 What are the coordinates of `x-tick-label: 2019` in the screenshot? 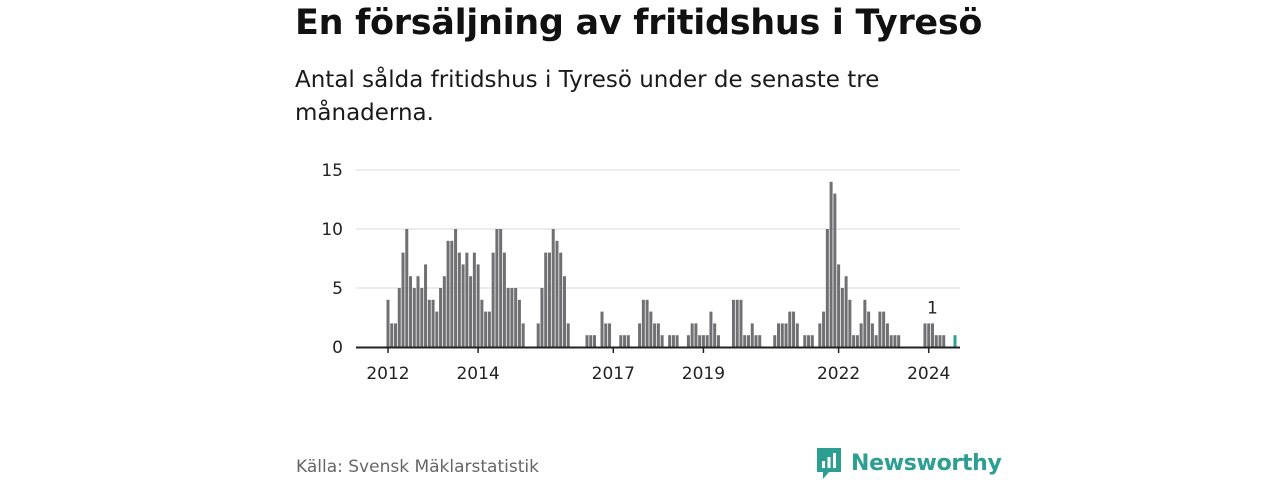 It's located at (703, 374).